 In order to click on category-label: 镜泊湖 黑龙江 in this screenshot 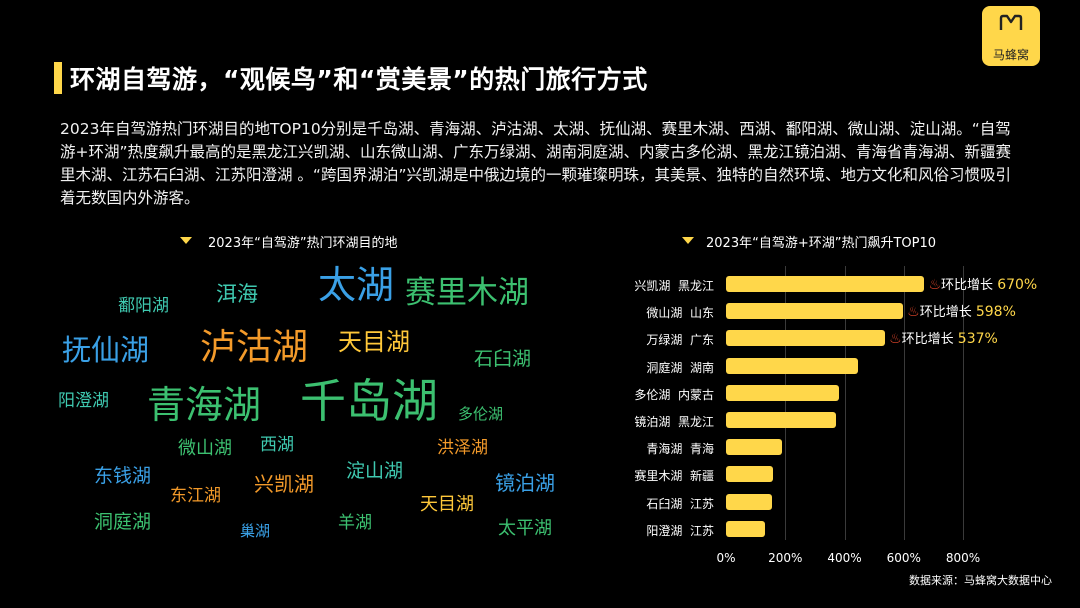, I will do `click(674, 422)`.